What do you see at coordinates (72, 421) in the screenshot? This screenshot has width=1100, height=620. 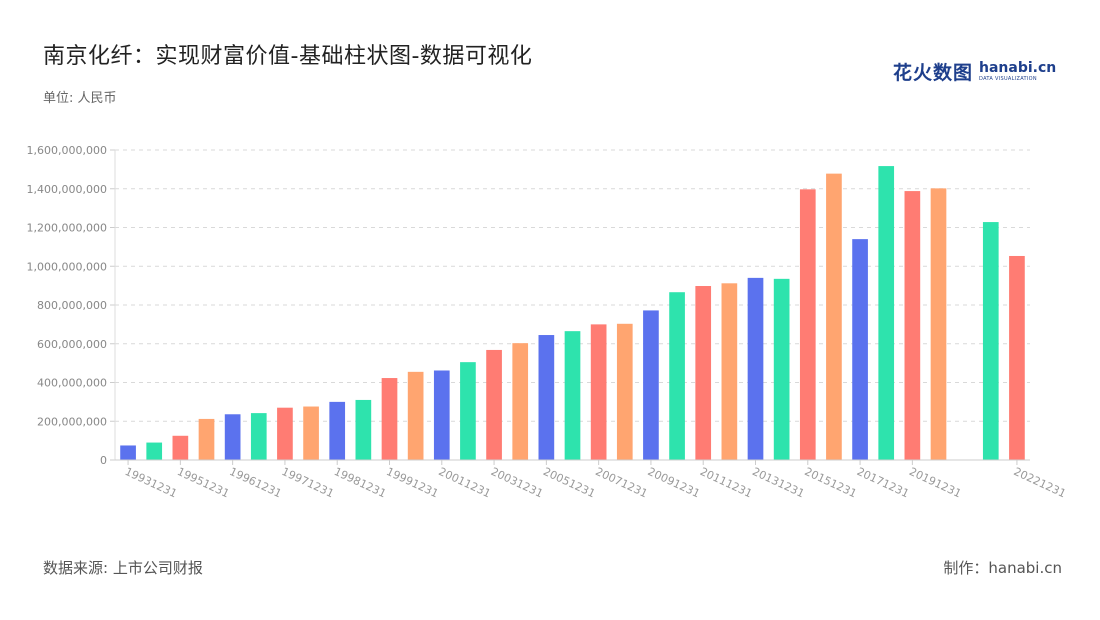 I see `y-tick-label: 200,000,000` at bounding box center [72, 421].